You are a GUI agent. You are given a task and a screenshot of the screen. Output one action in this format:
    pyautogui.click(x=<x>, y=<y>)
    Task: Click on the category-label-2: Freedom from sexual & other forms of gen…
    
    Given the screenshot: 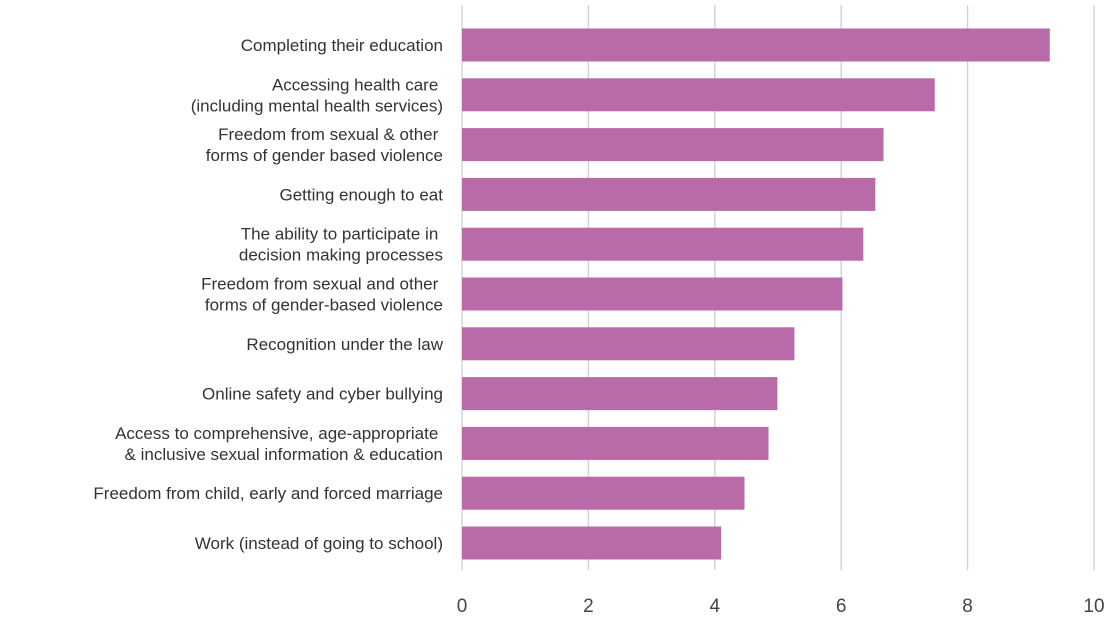 What is the action you would take?
    pyautogui.click(x=324, y=145)
    